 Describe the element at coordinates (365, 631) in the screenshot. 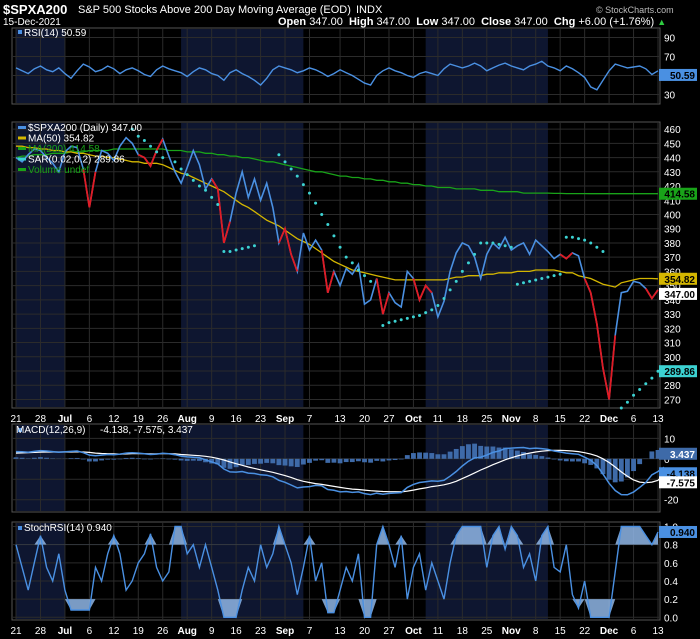

I see `stoch-x-label: 20` at that location.